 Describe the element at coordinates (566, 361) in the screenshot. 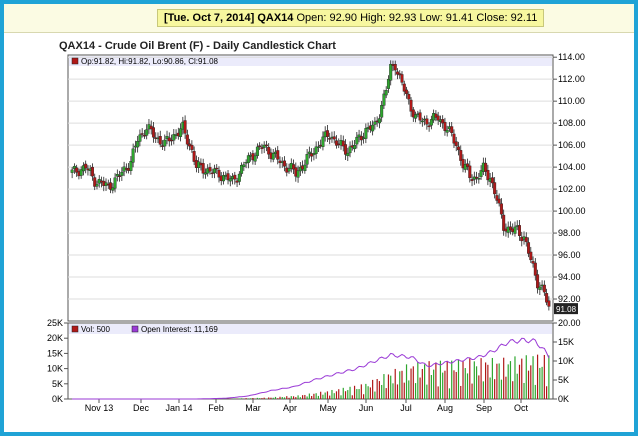

I see `oi-tick-label: 10K` at that location.